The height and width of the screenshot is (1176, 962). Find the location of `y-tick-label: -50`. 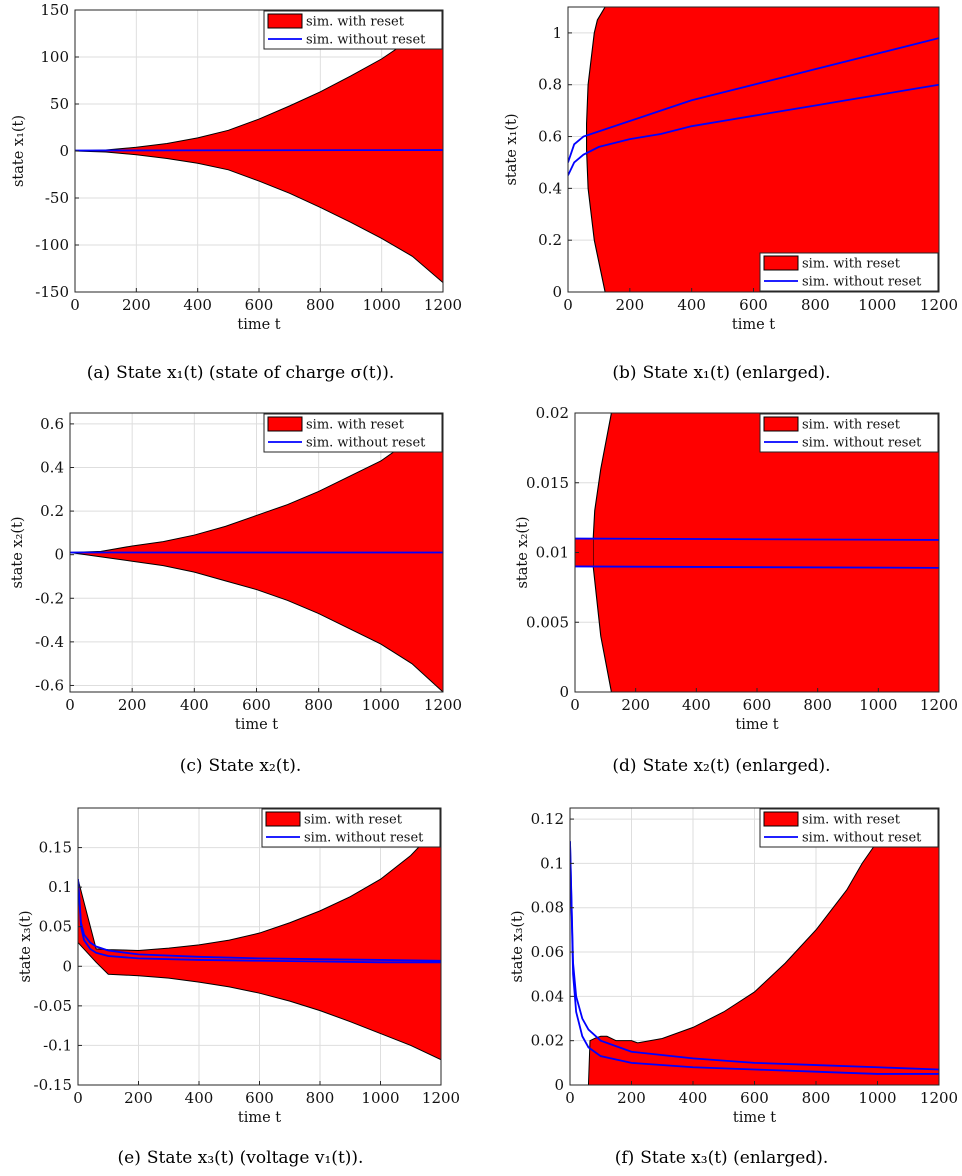

y-tick-label: -50 is located at coordinates (57, 198).